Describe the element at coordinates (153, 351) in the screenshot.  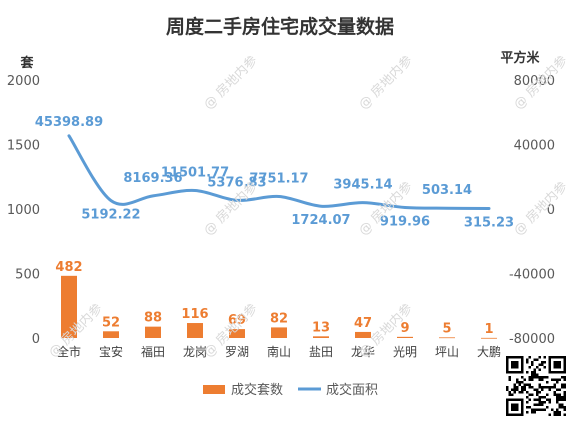
I see `category-label: 福田` at that location.